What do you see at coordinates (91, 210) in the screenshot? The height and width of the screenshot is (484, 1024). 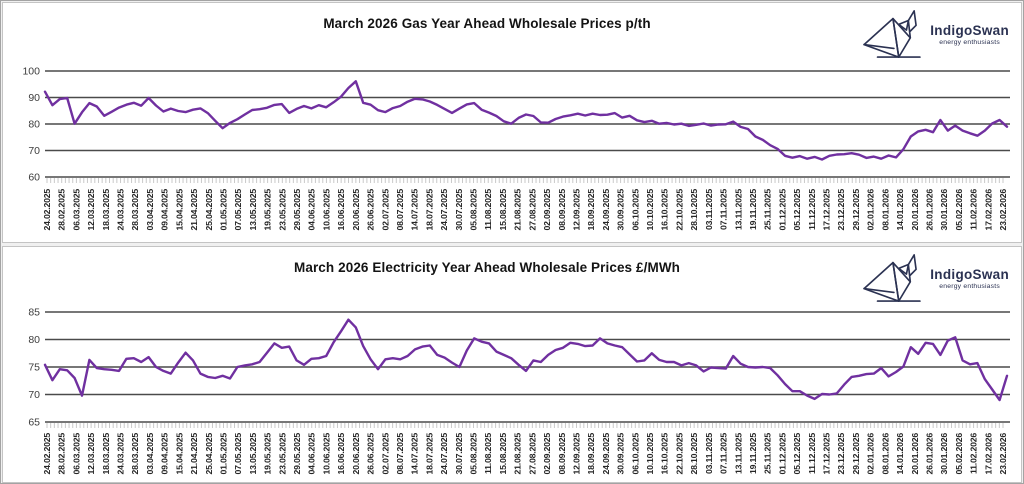 I see `svg-text: 12.03.2025` at bounding box center [91, 210].